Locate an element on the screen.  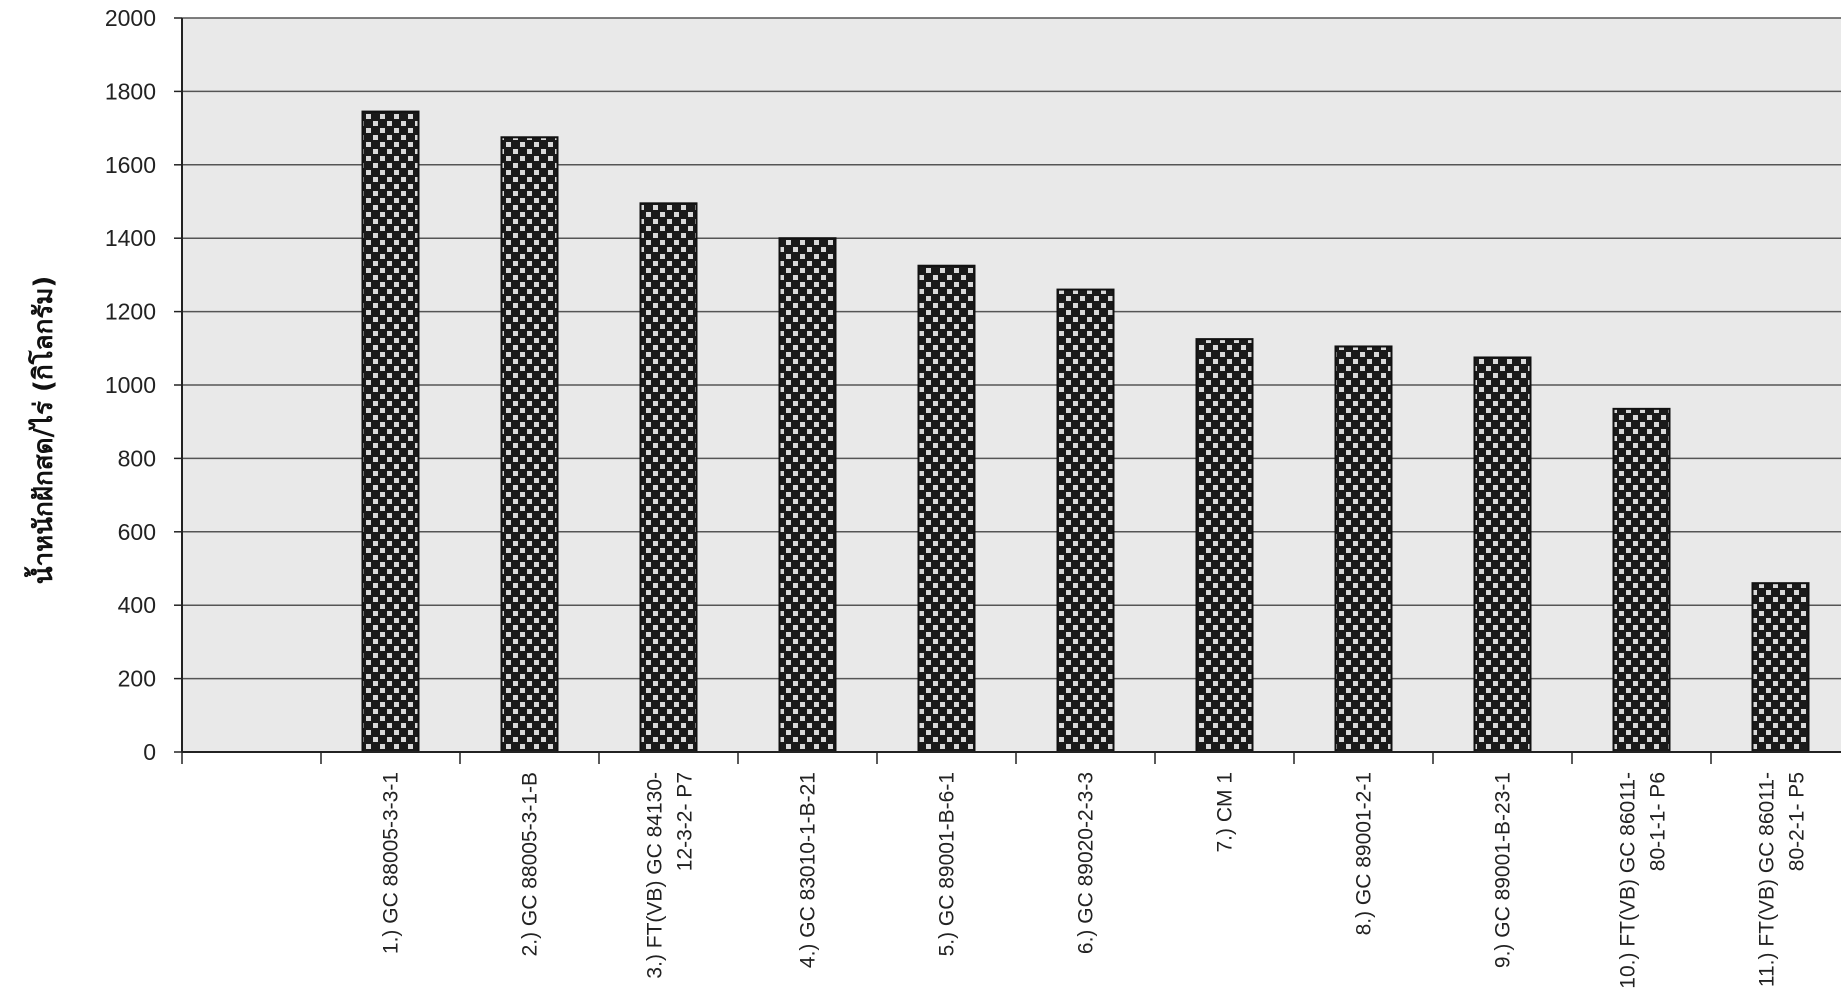
y-tick-labels: 0 200 400 600 800 1000 1200 1400 1600 1800 2000 is located at coordinates (130, 385).